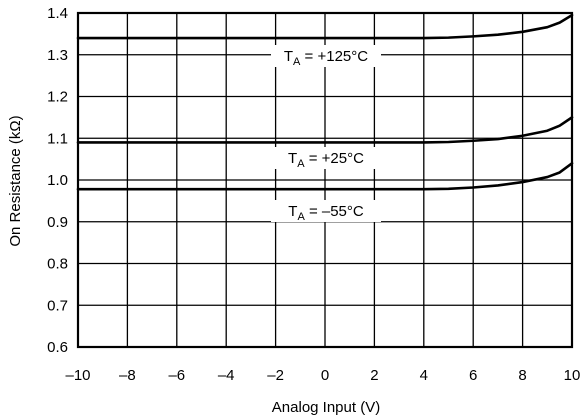 The height and width of the screenshot is (416, 584). I want to click on y-axis-ticks: 0.6 0.7 0.8 0.9 1.0 1.1 1.2 1.3 1.4, so click(57, 180).